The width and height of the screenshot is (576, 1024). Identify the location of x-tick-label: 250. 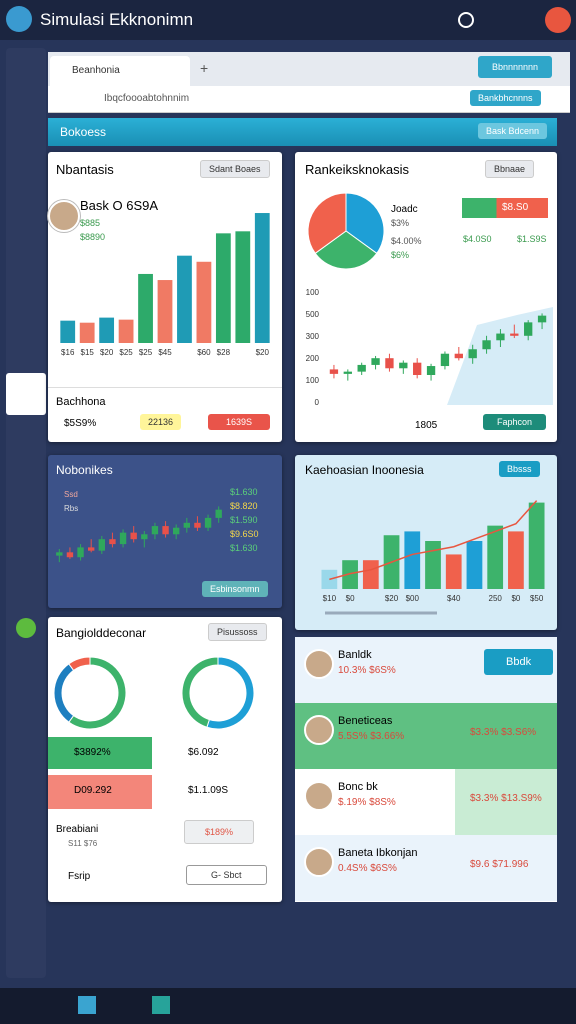
(496, 598).